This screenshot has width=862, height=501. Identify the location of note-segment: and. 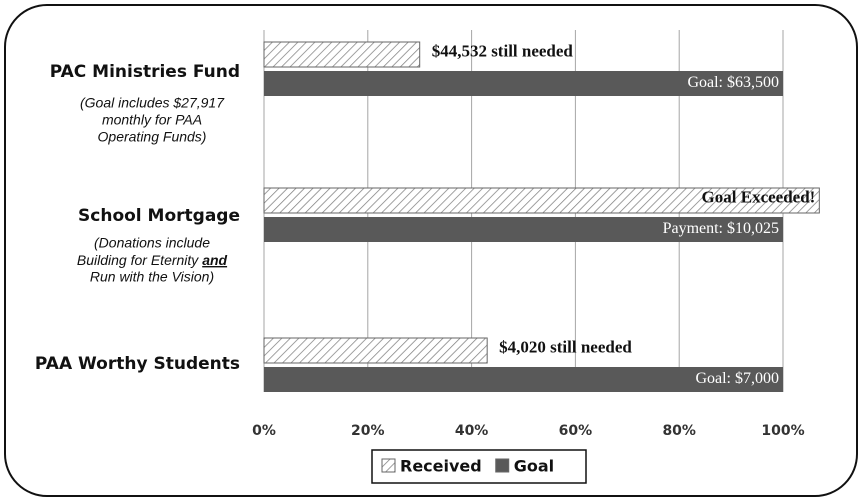
(214, 260).